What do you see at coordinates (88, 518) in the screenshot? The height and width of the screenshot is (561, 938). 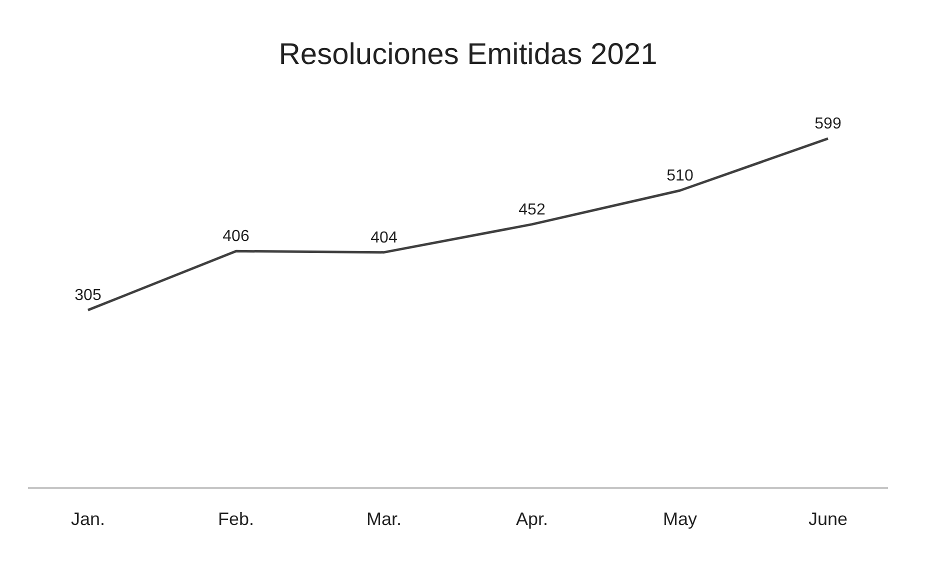 I see `x-tick-label: Jan.` at bounding box center [88, 518].